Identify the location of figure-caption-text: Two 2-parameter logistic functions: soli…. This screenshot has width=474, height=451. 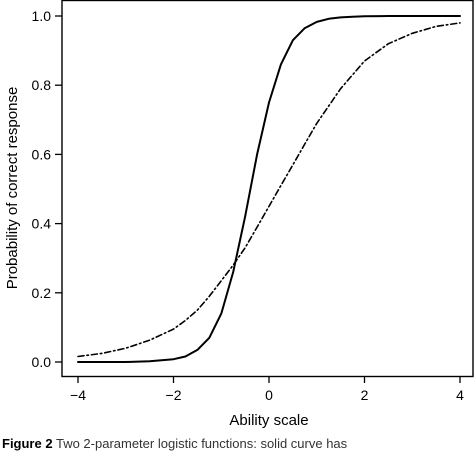
(201, 443).